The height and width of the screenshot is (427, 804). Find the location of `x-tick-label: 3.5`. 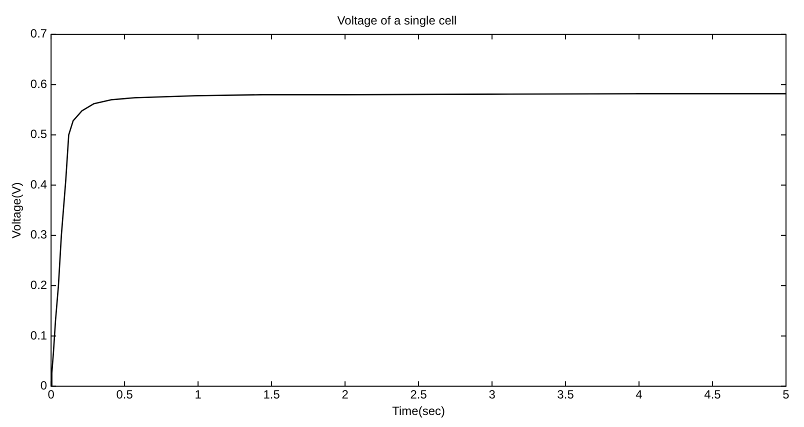

x-tick-label: 3.5 is located at coordinates (565, 395).